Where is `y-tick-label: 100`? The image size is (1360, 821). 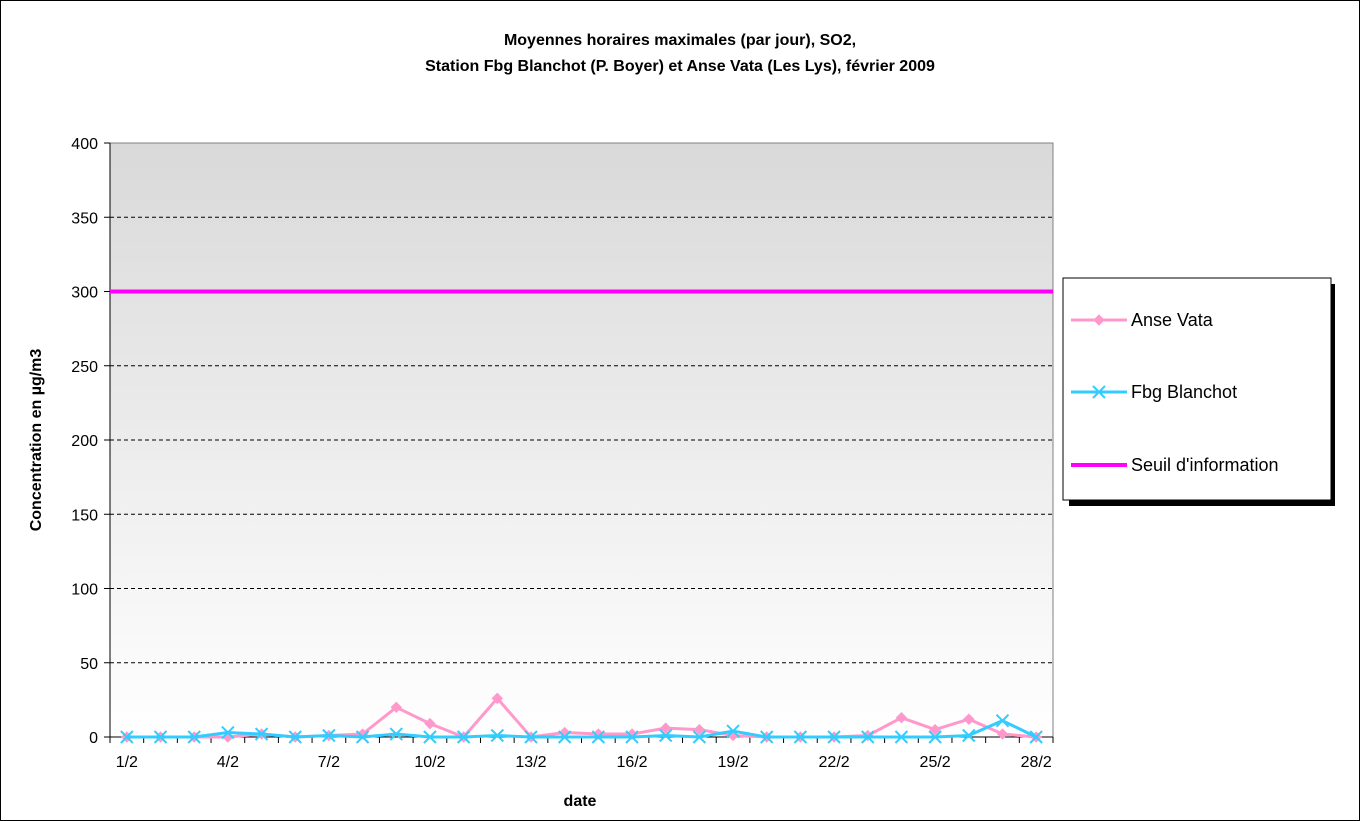 y-tick-label: 100 is located at coordinates (84, 590).